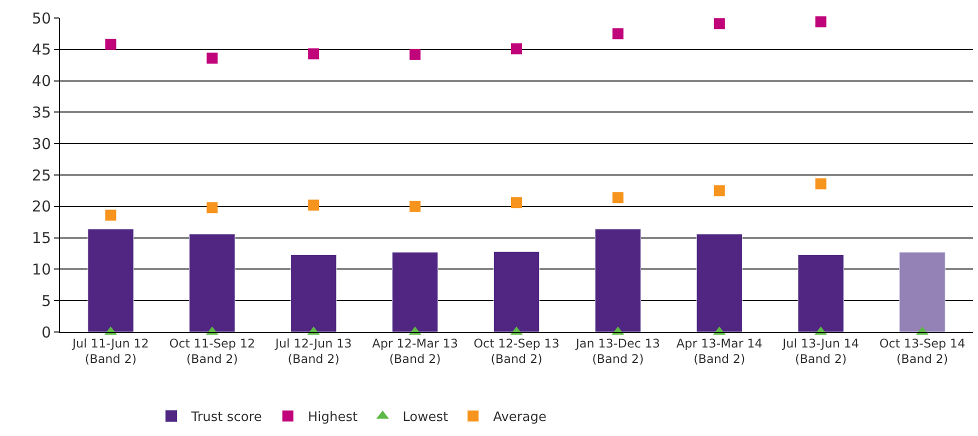 This screenshot has width=978, height=436. Describe the element at coordinates (41, 143) in the screenshot. I see `y-tick-label: 30` at that location.